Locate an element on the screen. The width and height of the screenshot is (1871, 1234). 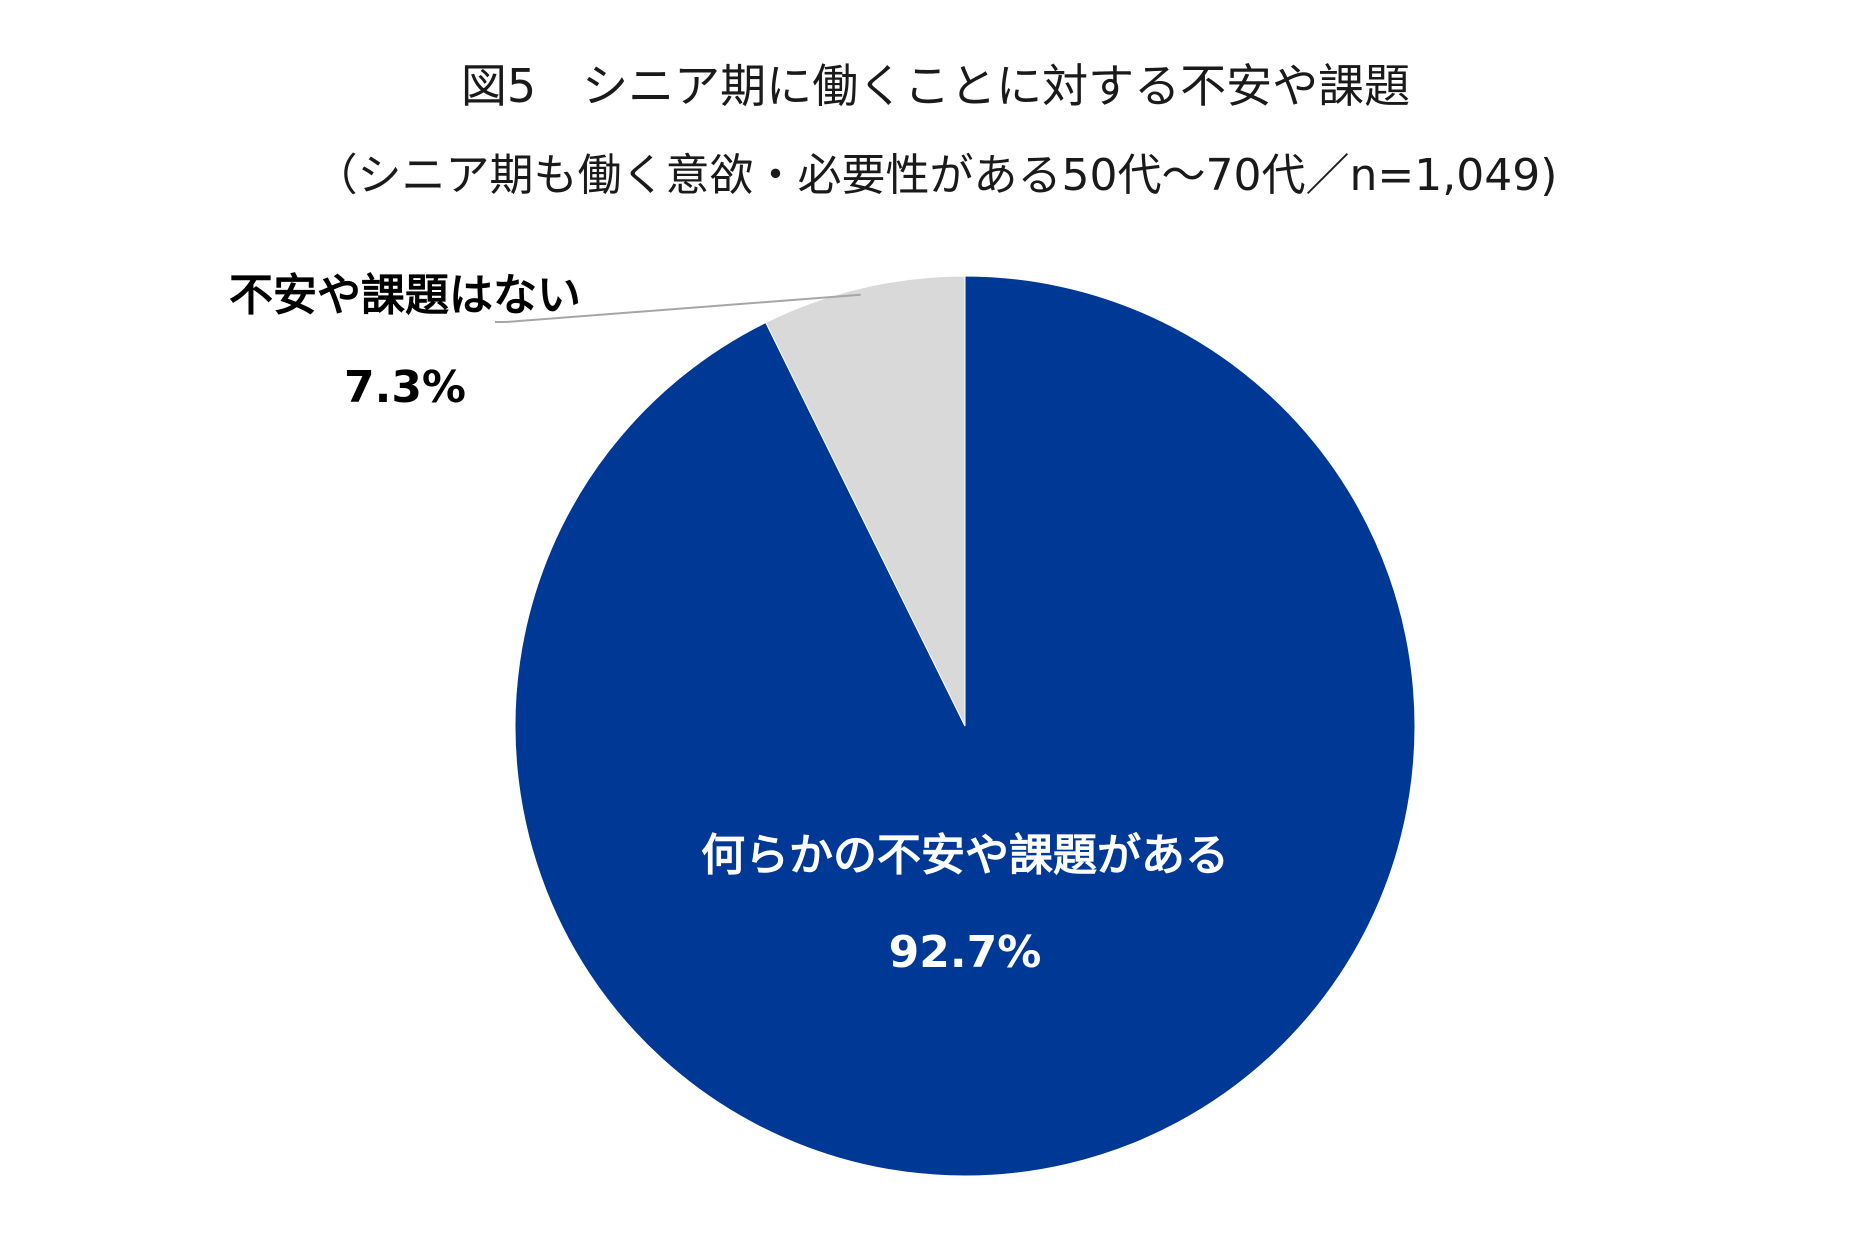
slice-label-2-name: 不安や課題はない is located at coordinates (405, 295).